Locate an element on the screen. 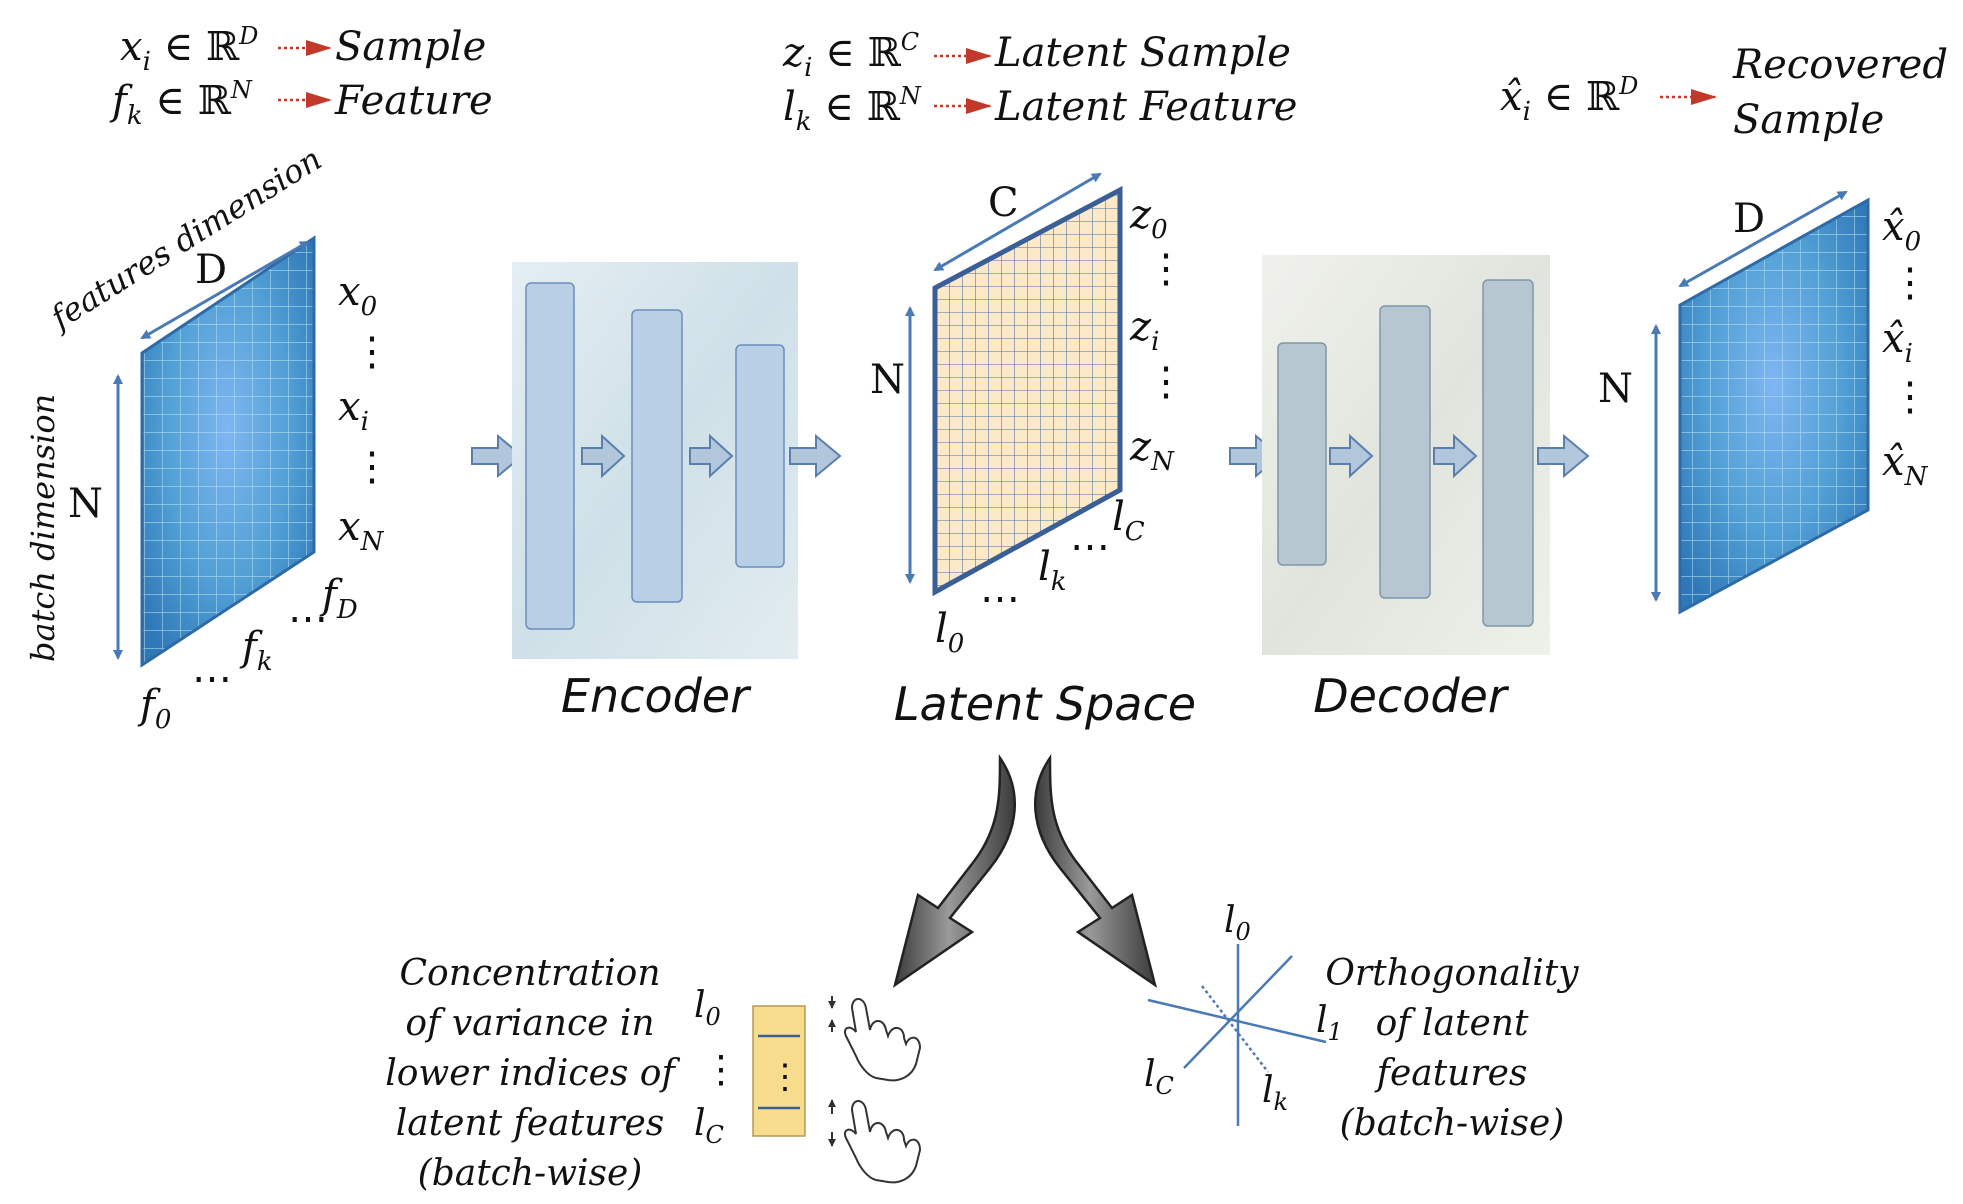  input-row-label: xN is located at coordinates (361, 530).